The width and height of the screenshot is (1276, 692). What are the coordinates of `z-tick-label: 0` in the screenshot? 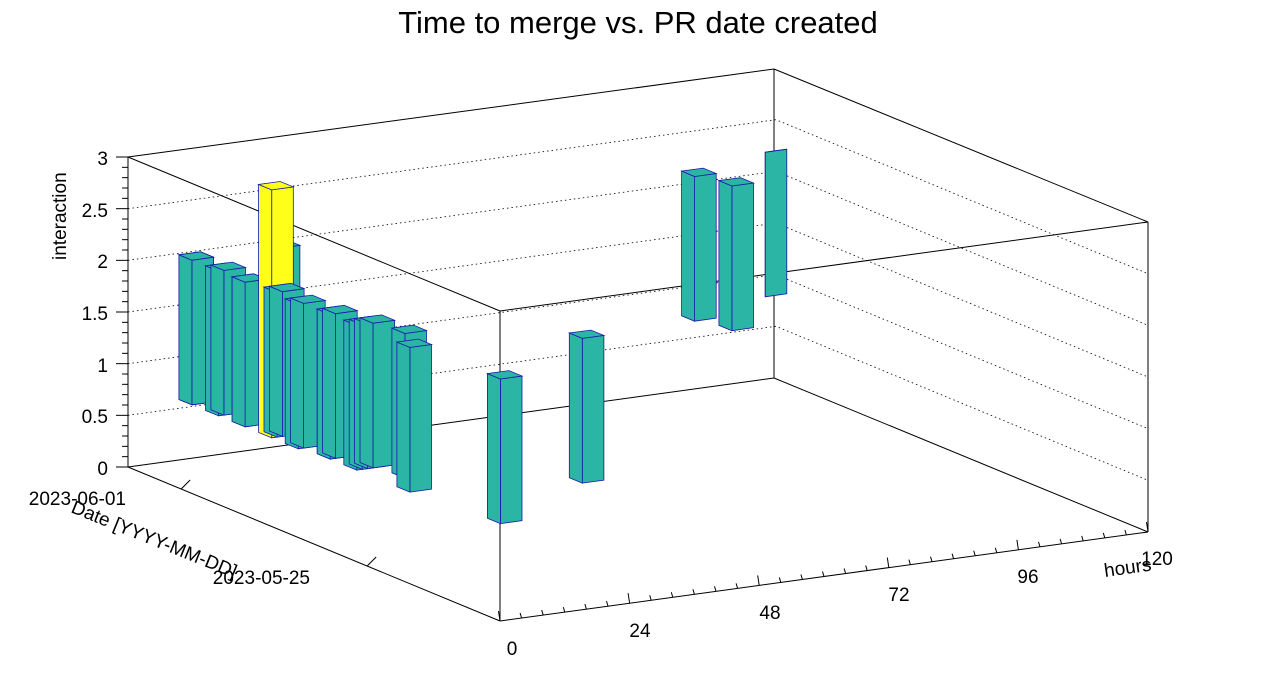 It's located at (102, 469).